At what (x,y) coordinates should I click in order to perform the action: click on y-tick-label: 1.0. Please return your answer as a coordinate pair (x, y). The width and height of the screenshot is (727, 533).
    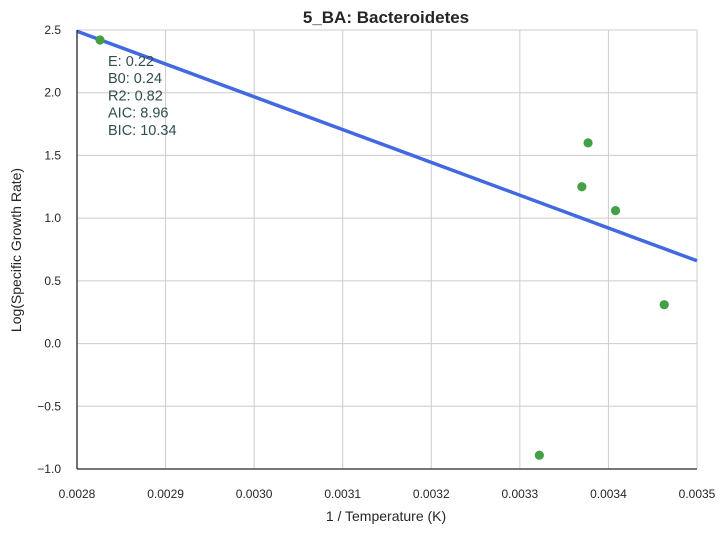
    Looking at the image, I should click on (52, 218).